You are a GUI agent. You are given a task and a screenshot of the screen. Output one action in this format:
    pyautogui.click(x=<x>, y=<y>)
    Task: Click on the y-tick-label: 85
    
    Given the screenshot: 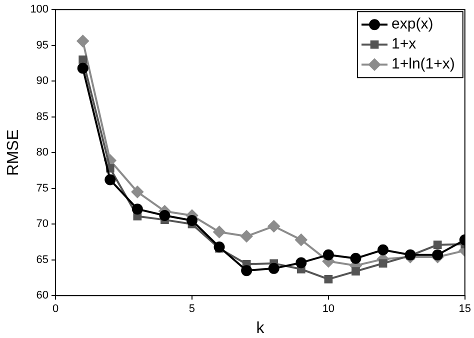 What is the action you would take?
    pyautogui.click(x=42, y=116)
    